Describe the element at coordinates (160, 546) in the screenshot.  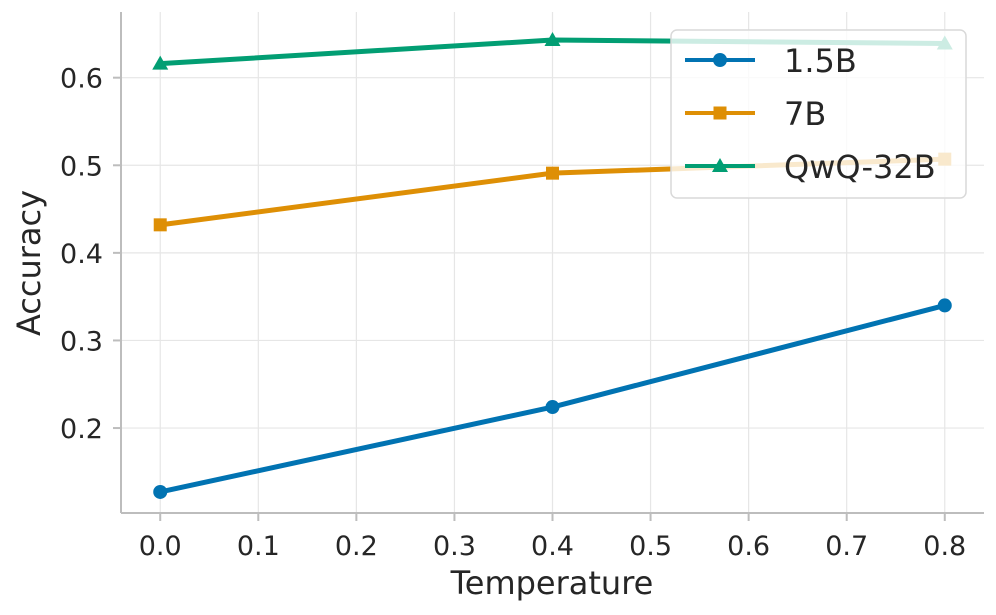
I see `x-tick-label: 0.0` at that location.